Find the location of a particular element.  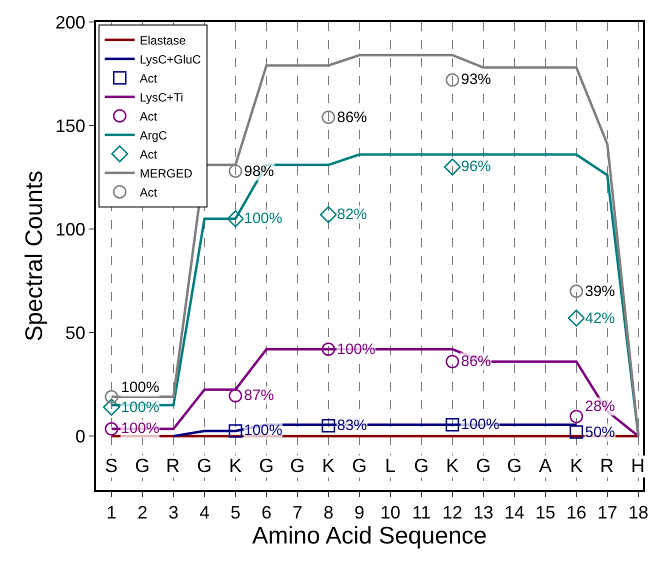

x-tick-label: 7 is located at coordinates (297, 512).